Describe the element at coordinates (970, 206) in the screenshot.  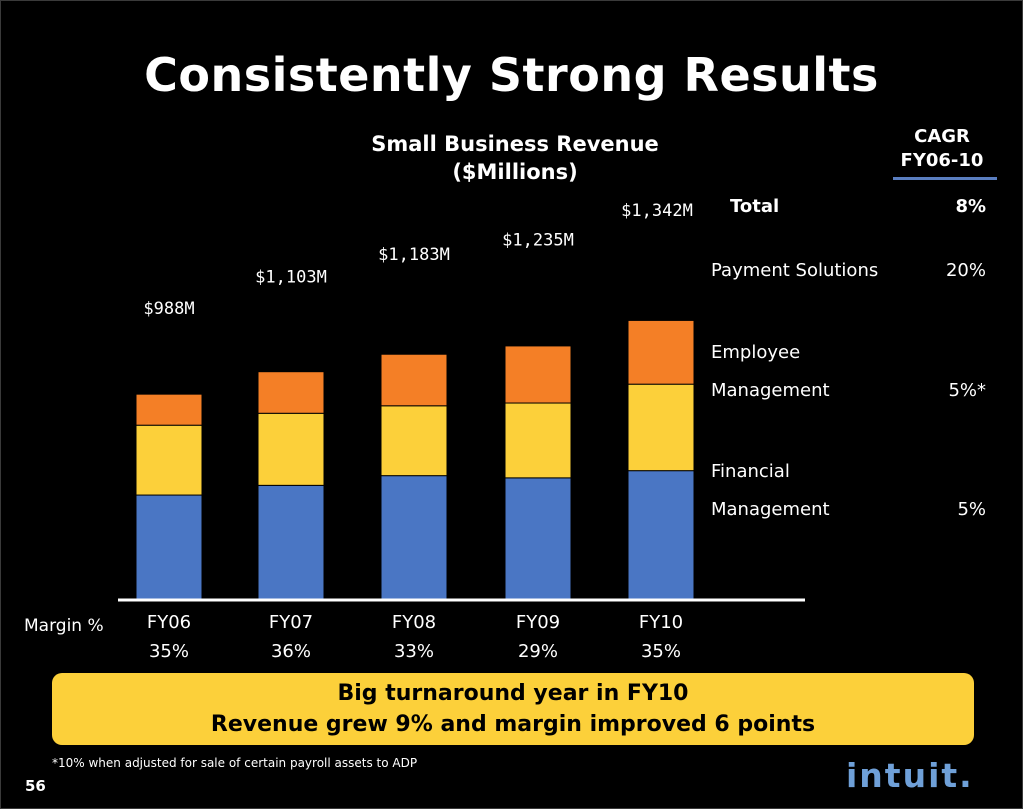
I see `cagr-total-value: 8%` at that location.